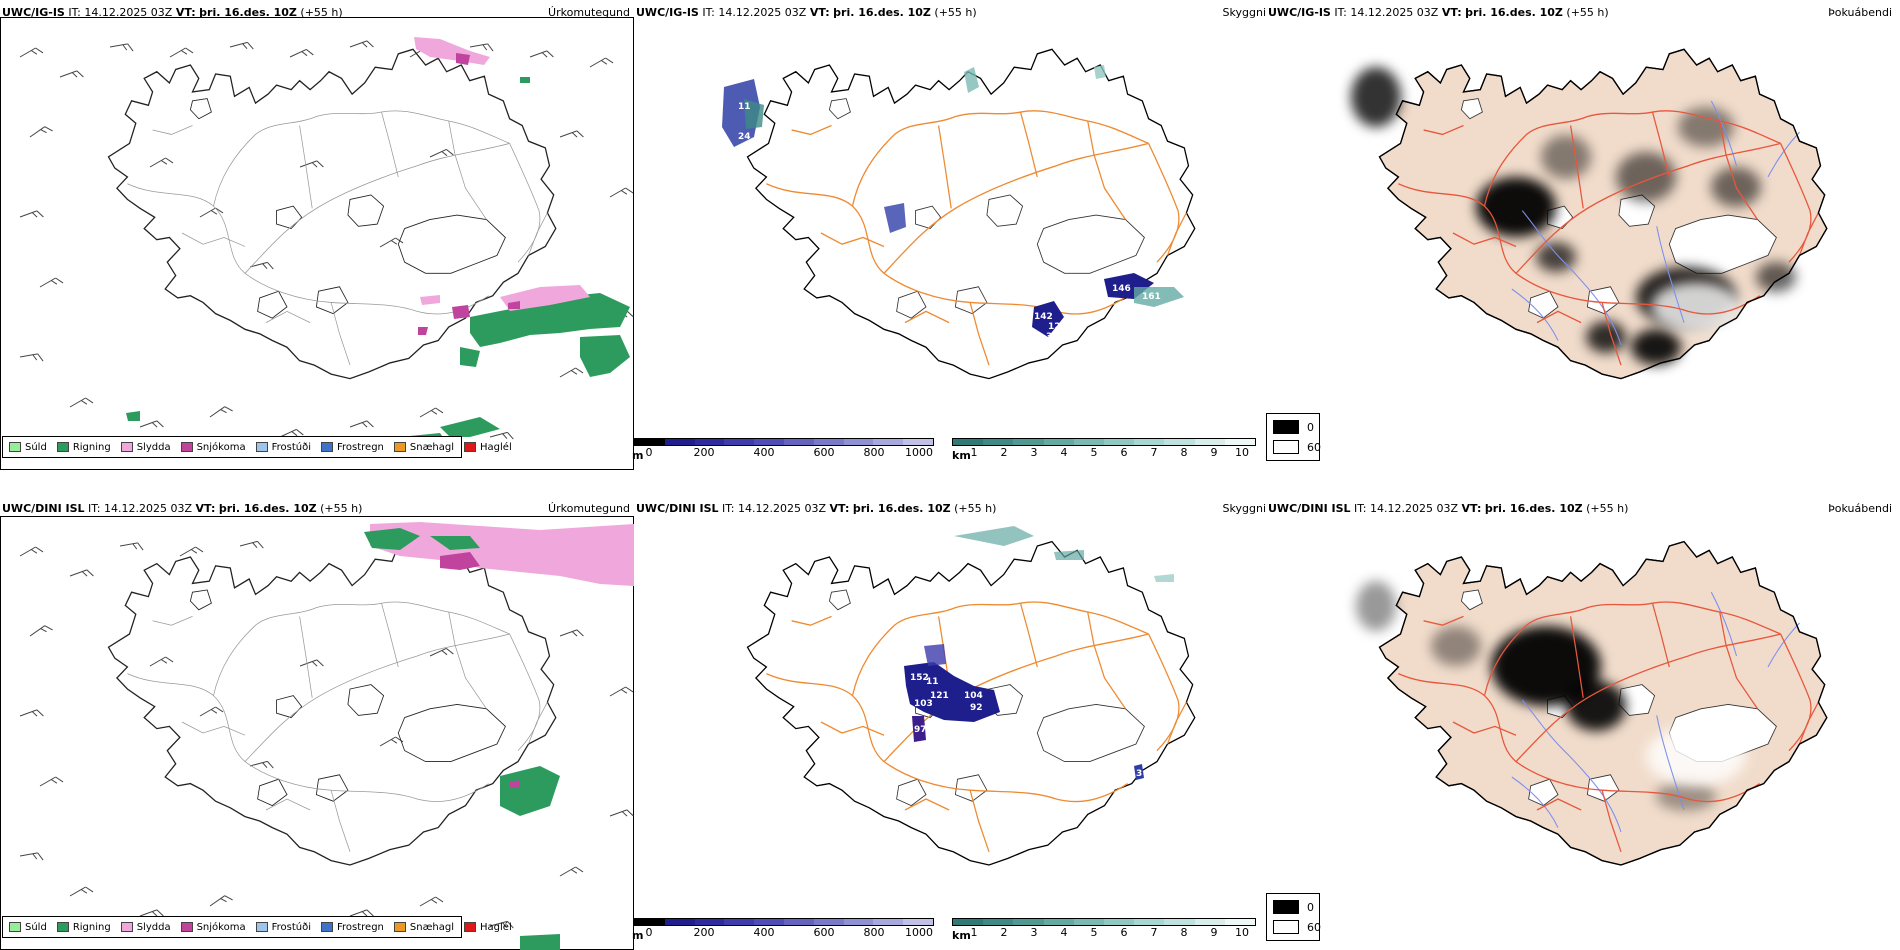 The height and width of the screenshot is (950, 1900). What do you see at coordinates (1151, 297) in the screenshot?
I see `vis-label: 161` at bounding box center [1151, 297].